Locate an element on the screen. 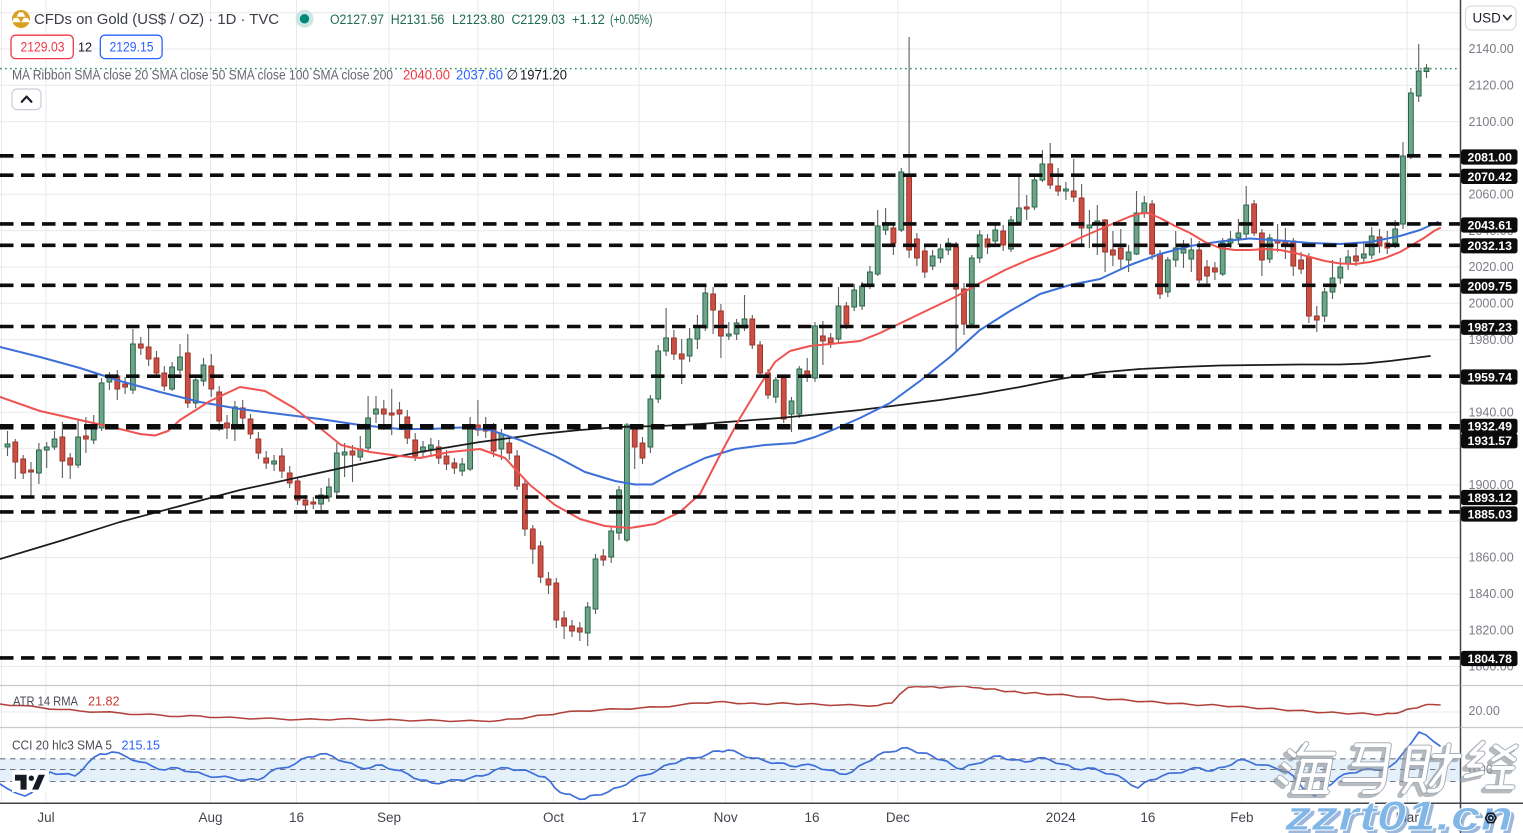 Image resolution: width=1523 pixels, height=833 pixels. svg-text: 1932.49 is located at coordinates (1490, 427).